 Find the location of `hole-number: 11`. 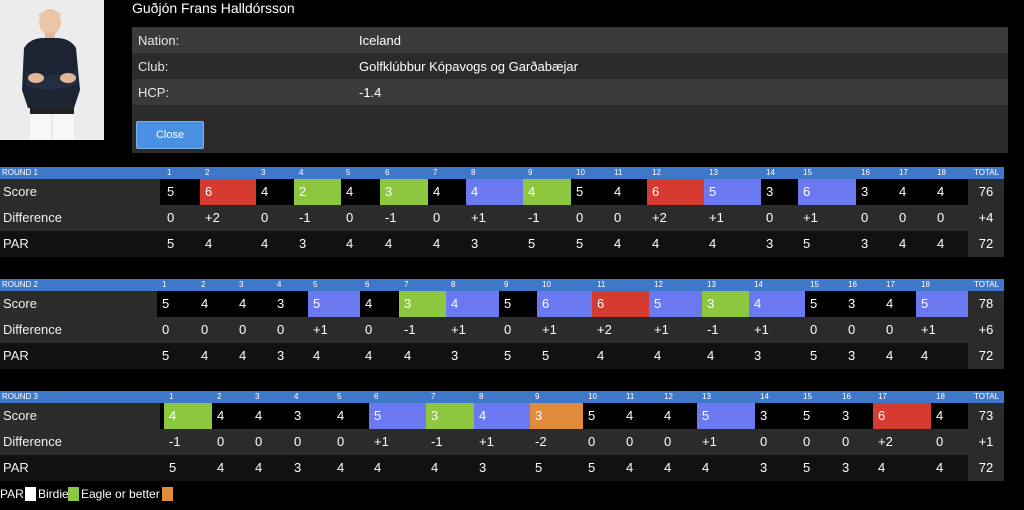

hole-number: 11 is located at coordinates (630, 396).